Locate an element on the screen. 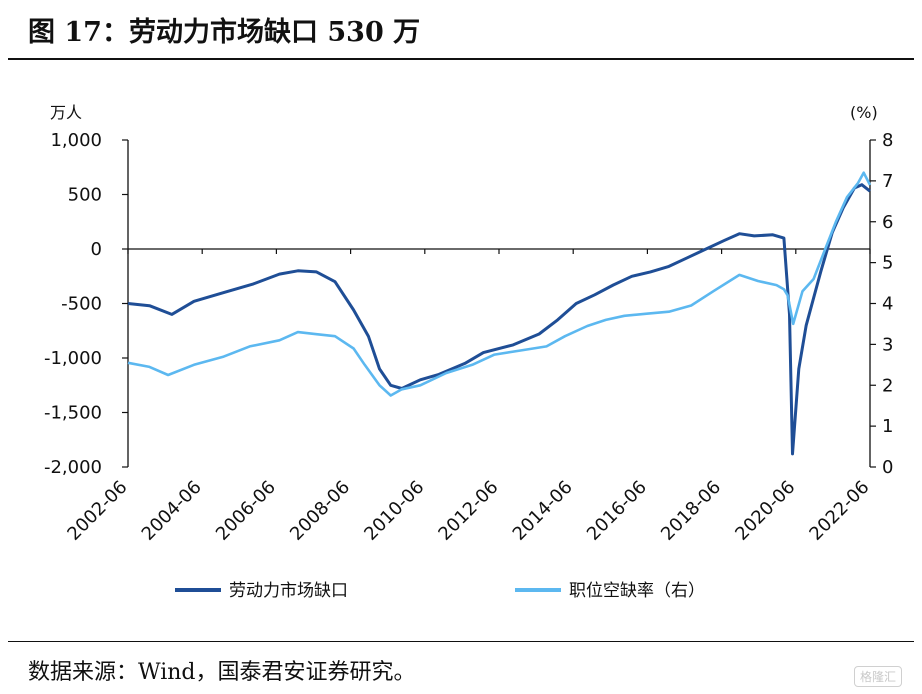 The height and width of the screenshot is (694, 922). right-y-axis: 8 7 6 5 4 3 2 1 0 is located at coordinates (881, 304).